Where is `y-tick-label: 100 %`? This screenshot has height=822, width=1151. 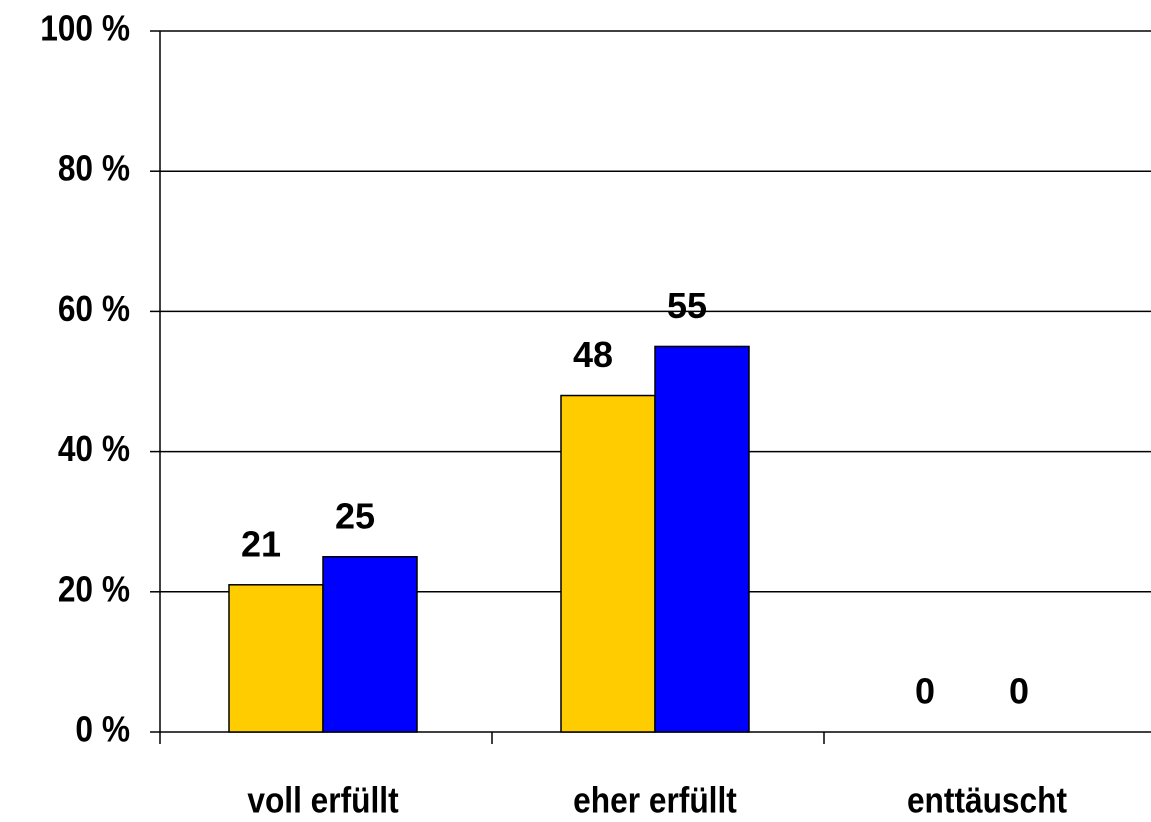 y-tick-label: 100 % is located at coordinates (85, 29).